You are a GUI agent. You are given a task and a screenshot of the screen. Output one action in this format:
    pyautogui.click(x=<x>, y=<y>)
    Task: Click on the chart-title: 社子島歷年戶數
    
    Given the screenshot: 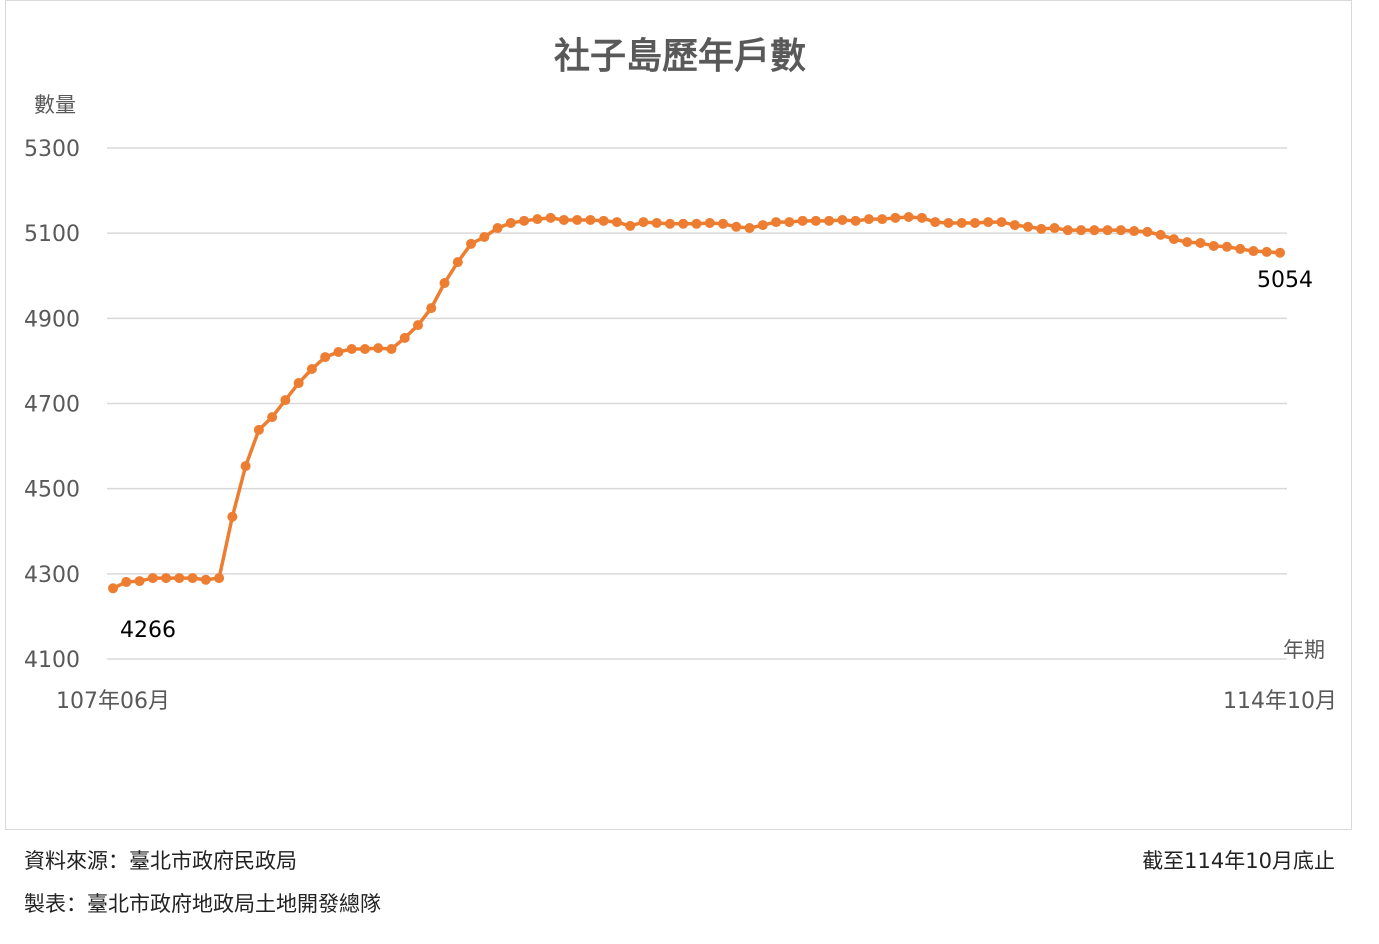 What is the action you would take?
    pyautogui.click(x=680, y=56)
    